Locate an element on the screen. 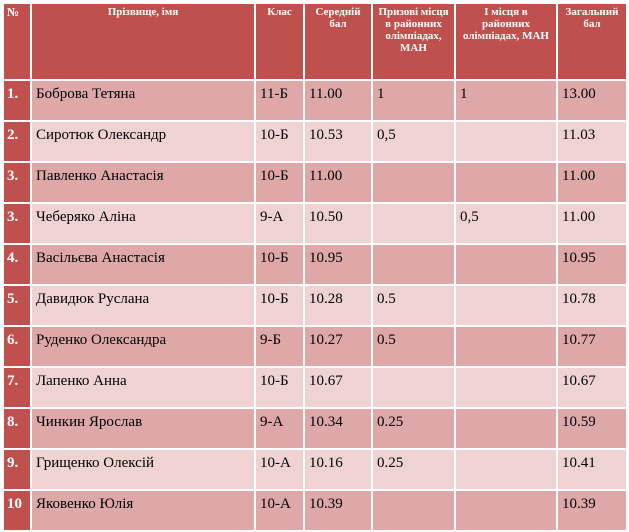 The height and width of the screenshot is (532, 629). table-row: 7. Лапенко Анна 10-Б 10.67 10.67 is located at coordinates (315, 387).